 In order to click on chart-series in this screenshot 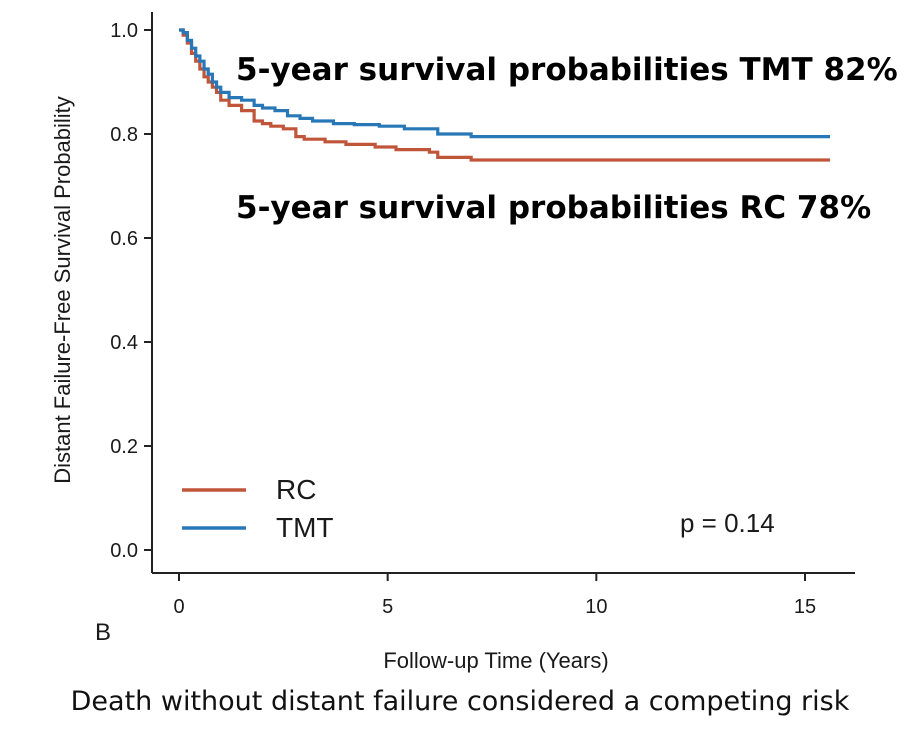, I will do `click(505, 95)`.